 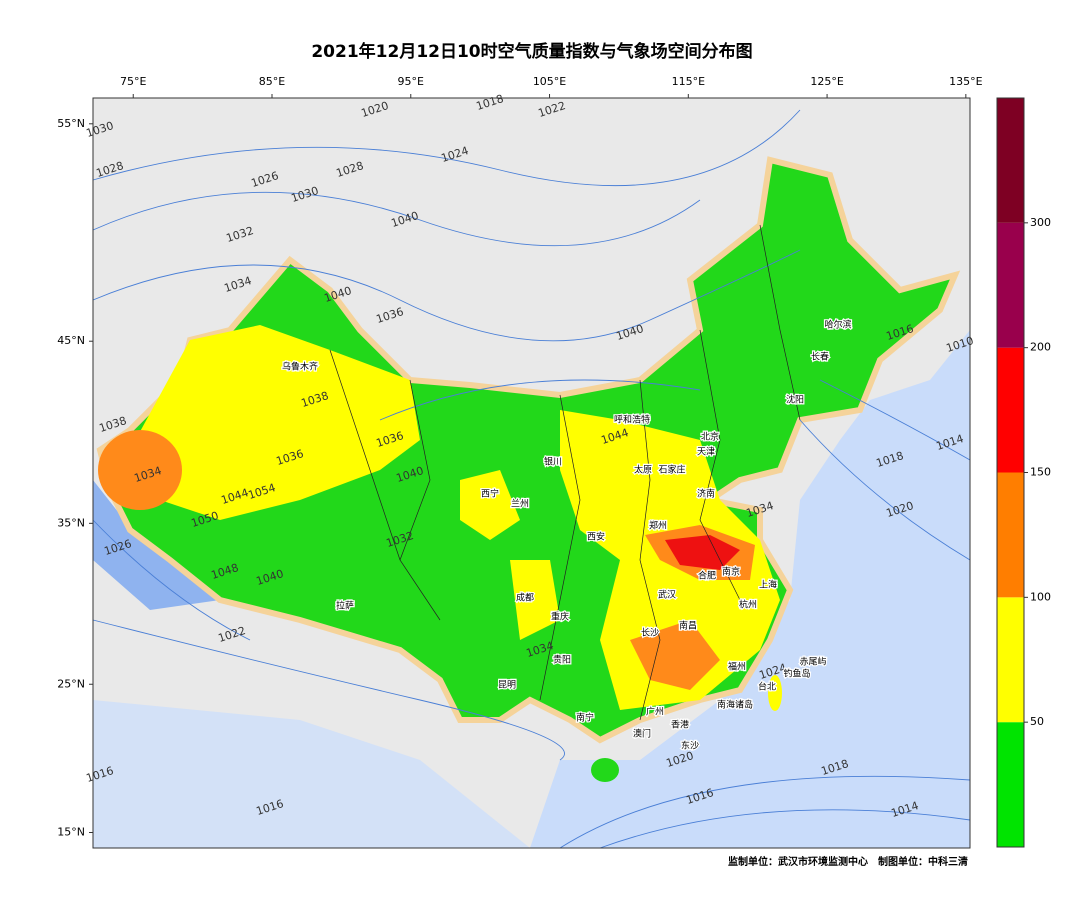 What do you see at coordinates (71, 340) in the screenshot?
I see `lat-tick-label: 45°N` at bounding box center [71, 340].